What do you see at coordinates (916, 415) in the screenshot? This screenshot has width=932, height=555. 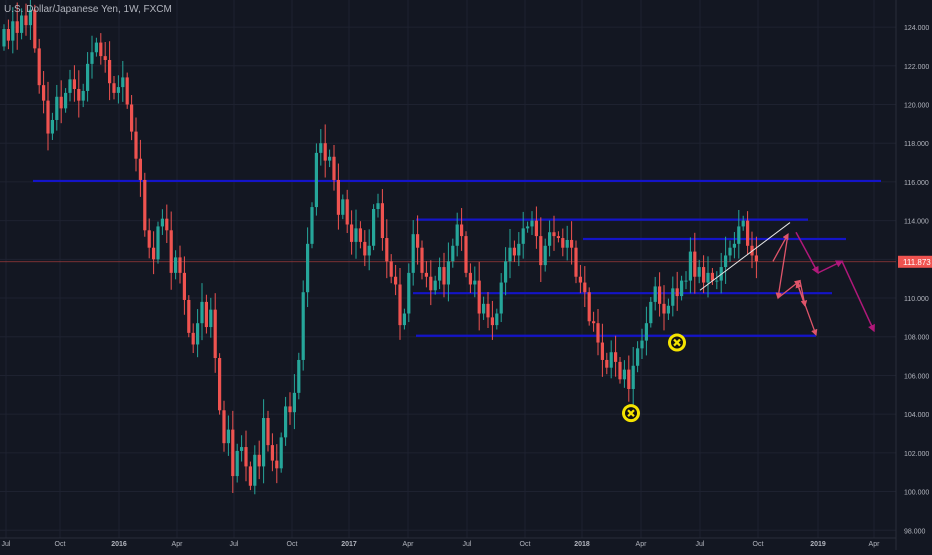 I see `y-tick-label: 104.000` at bounding box center [916, 415].